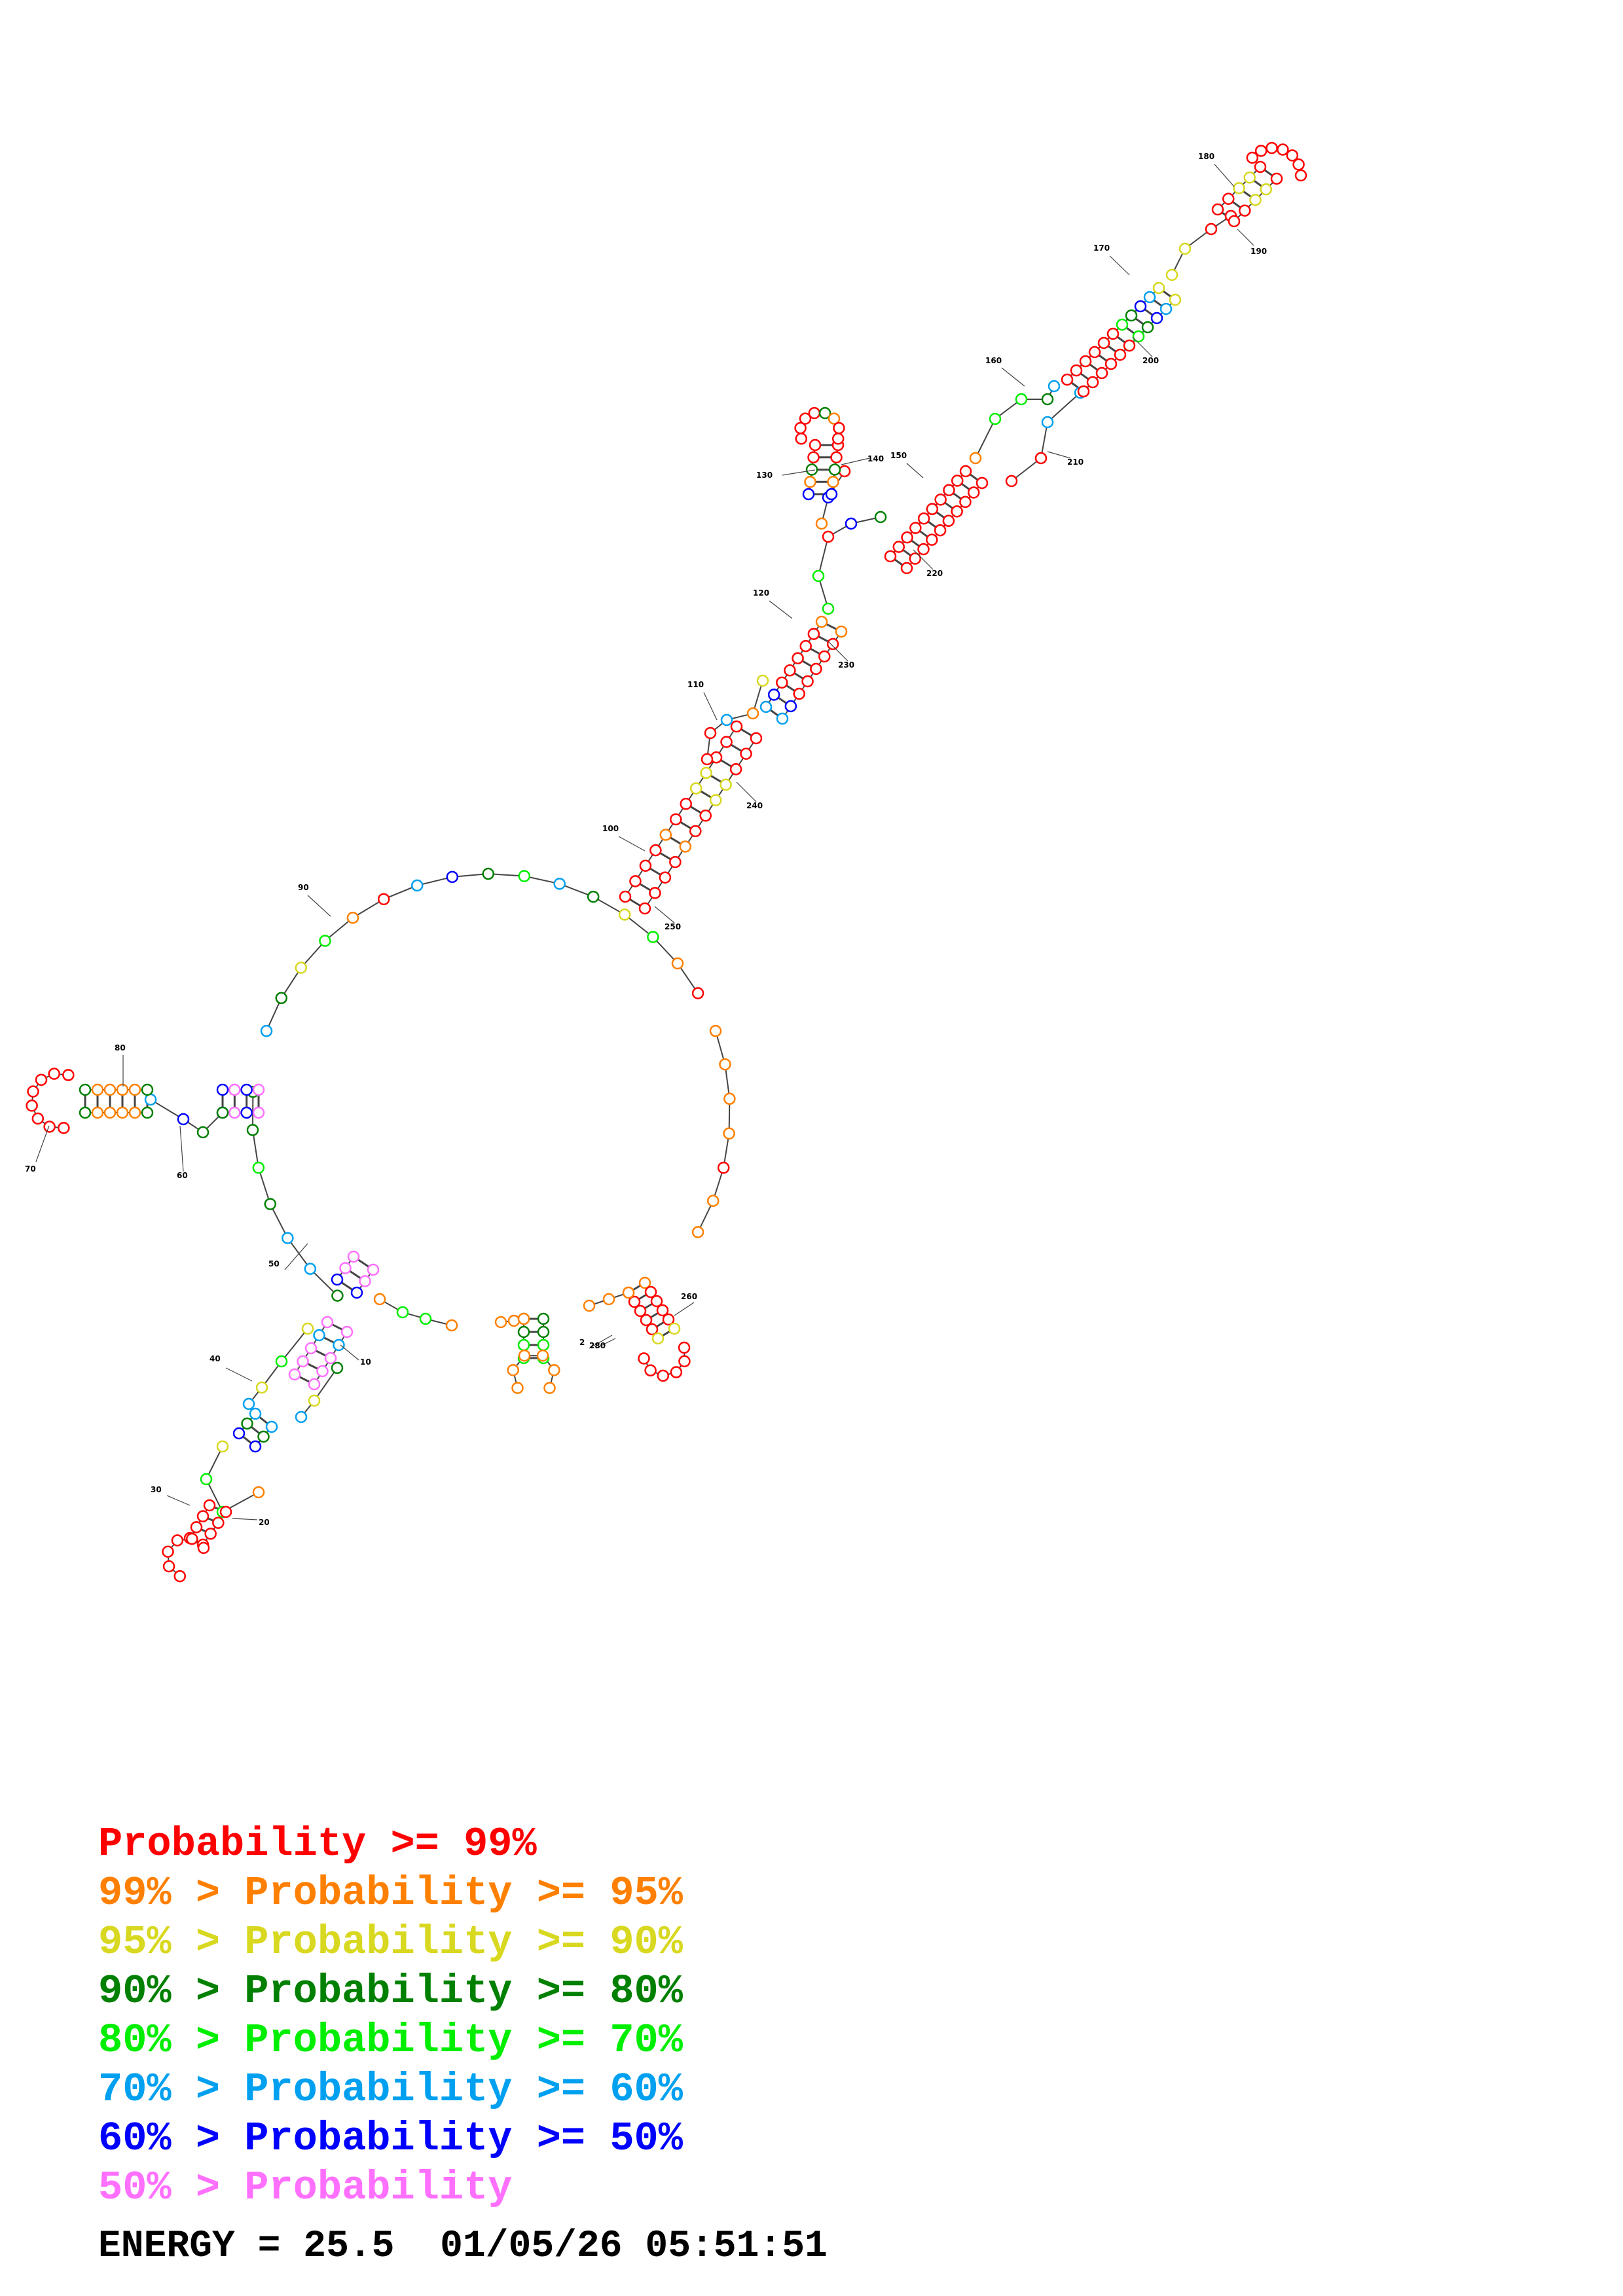 The width and height of the screenshot is (1623, 2296). I want to click on position-label: 280, so click(597, 1346).